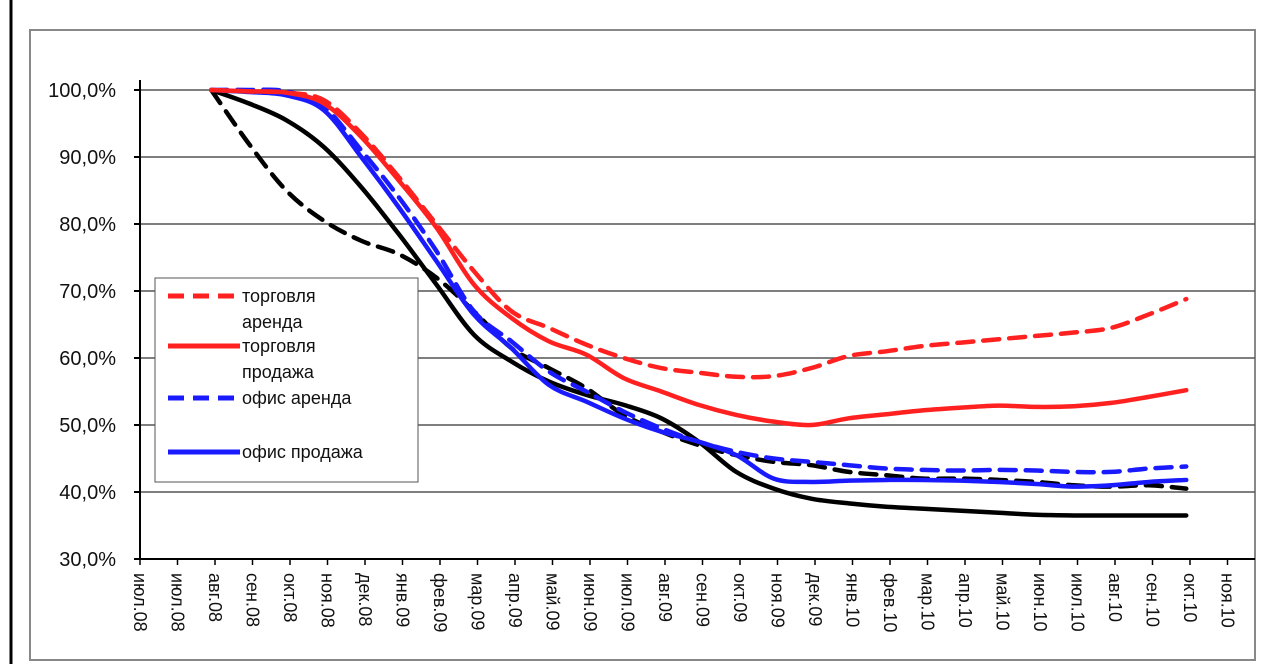 The width and height of the screenshot is (1267, 664). I want to click on x-tick-label: янв.09, so click(403, 600).